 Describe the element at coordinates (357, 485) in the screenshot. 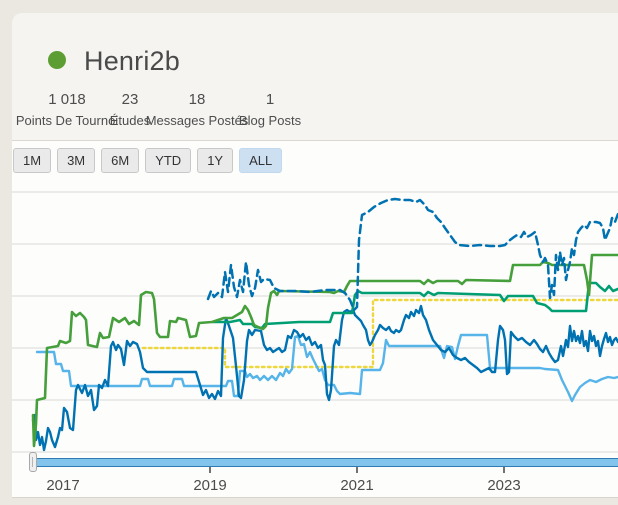

I see `x-axis-year-label: 2021` at that location.